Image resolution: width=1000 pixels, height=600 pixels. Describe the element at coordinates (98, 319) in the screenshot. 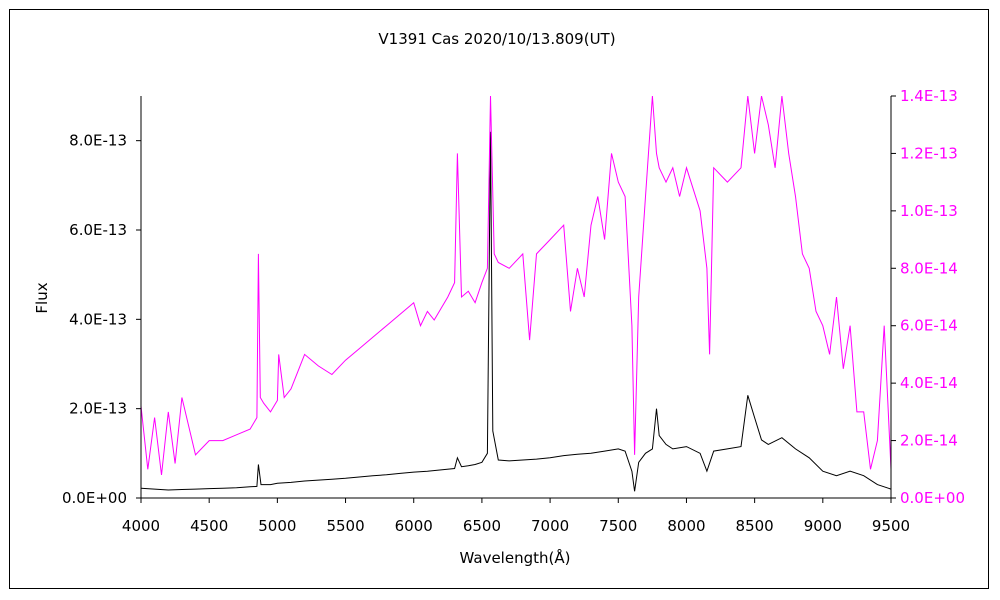

I see `left-y-tick-label: 4.0E-13` at that location.